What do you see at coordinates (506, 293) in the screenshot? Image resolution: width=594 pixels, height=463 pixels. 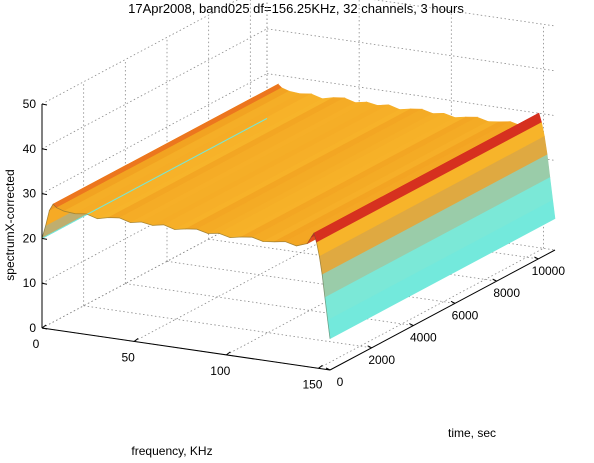 I see `y-tick-label: 8000` at bounding box center [506, 293].